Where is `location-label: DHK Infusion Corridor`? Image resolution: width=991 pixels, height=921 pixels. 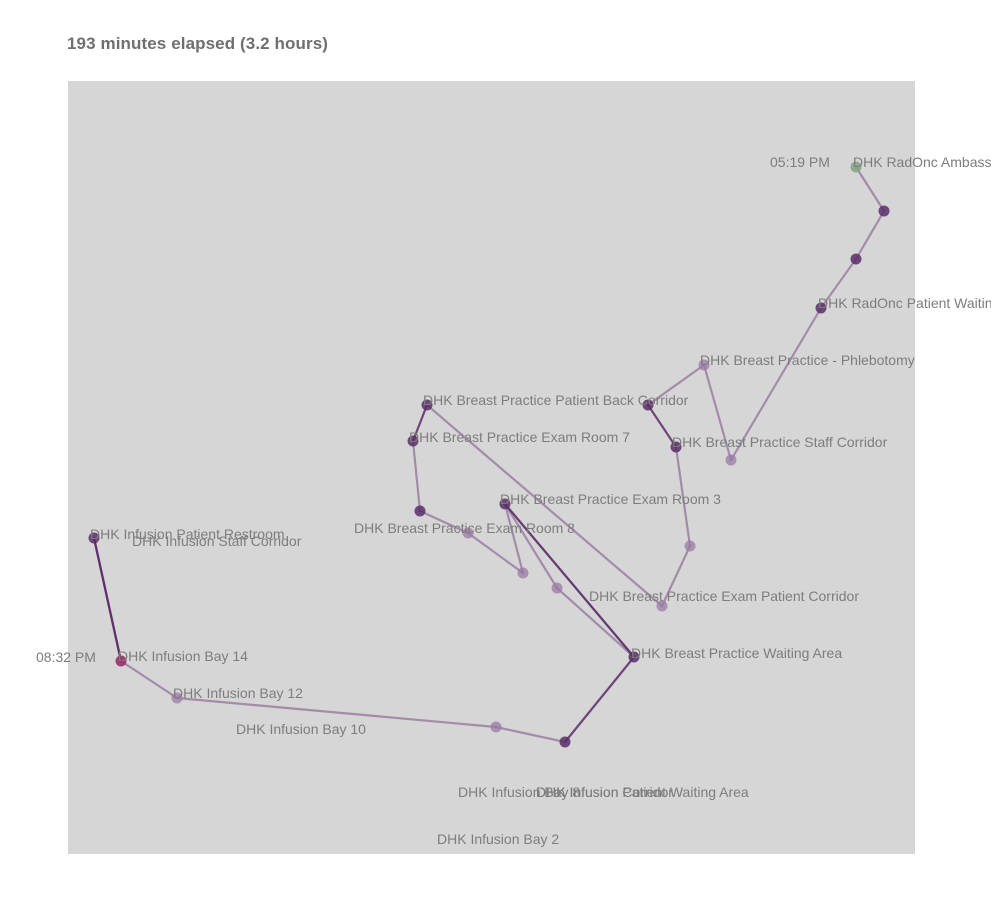
location-label: DHK Infusion Corridor is located at coordinates (604, 792).